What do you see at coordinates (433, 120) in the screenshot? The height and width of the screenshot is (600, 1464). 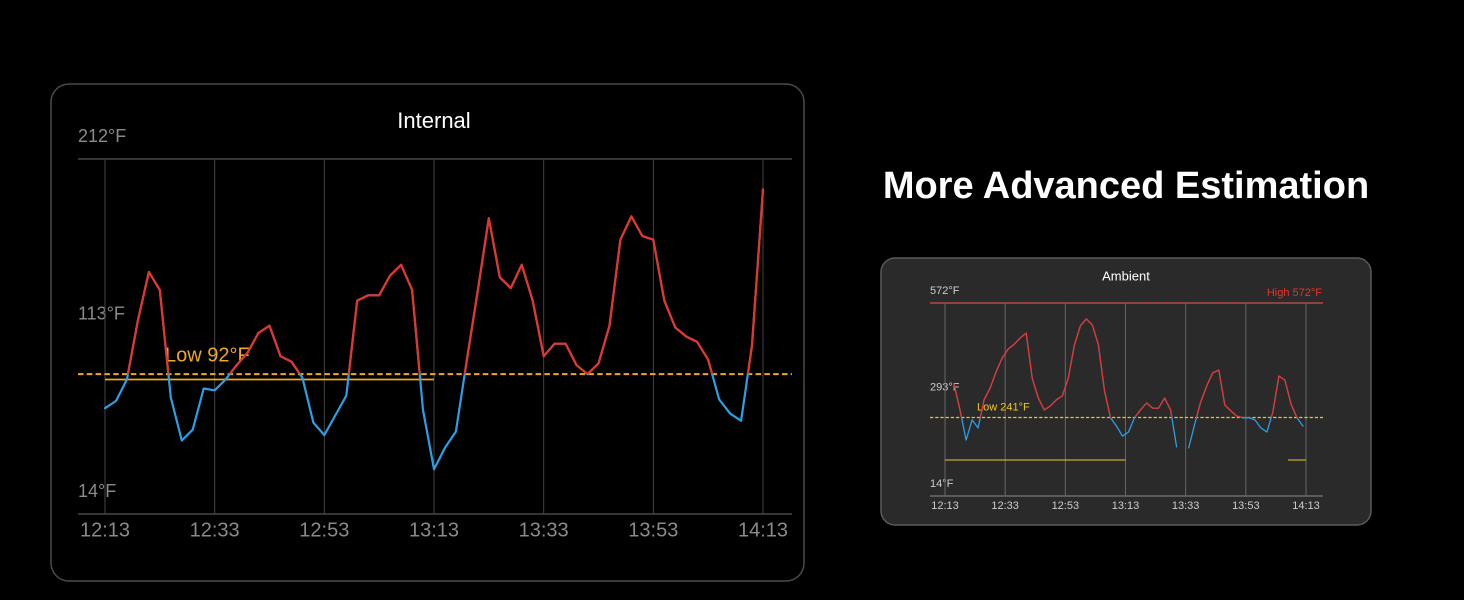 I see `chart-title: Internal` at bounding box center [433, 120].